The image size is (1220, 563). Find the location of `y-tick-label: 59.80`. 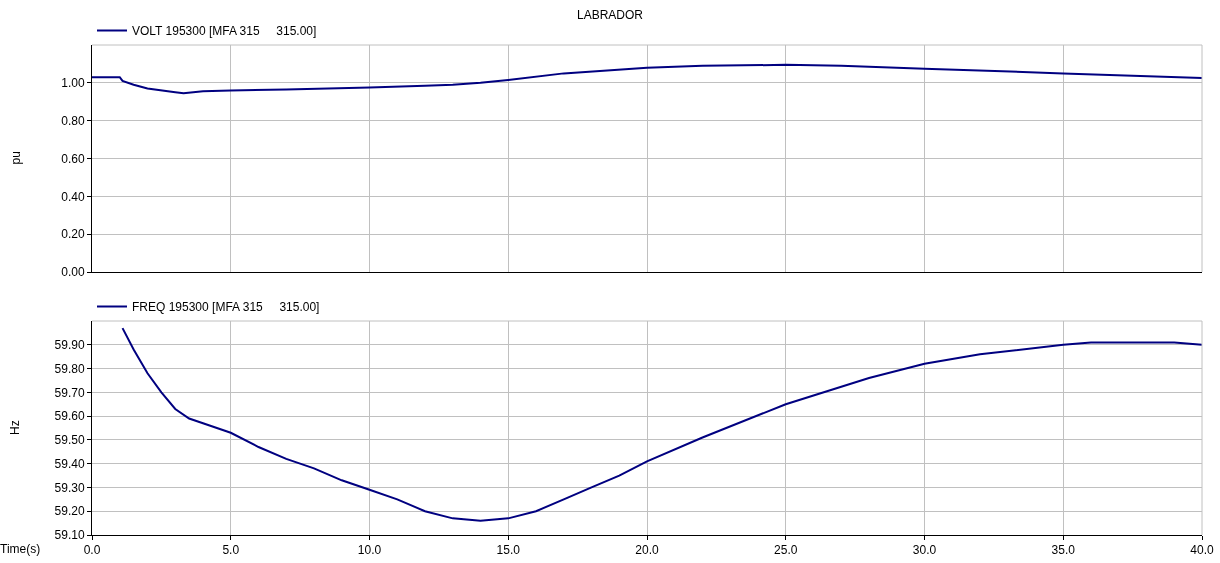

y-tick-label: 59.80 is located at coordinates (69, 368).